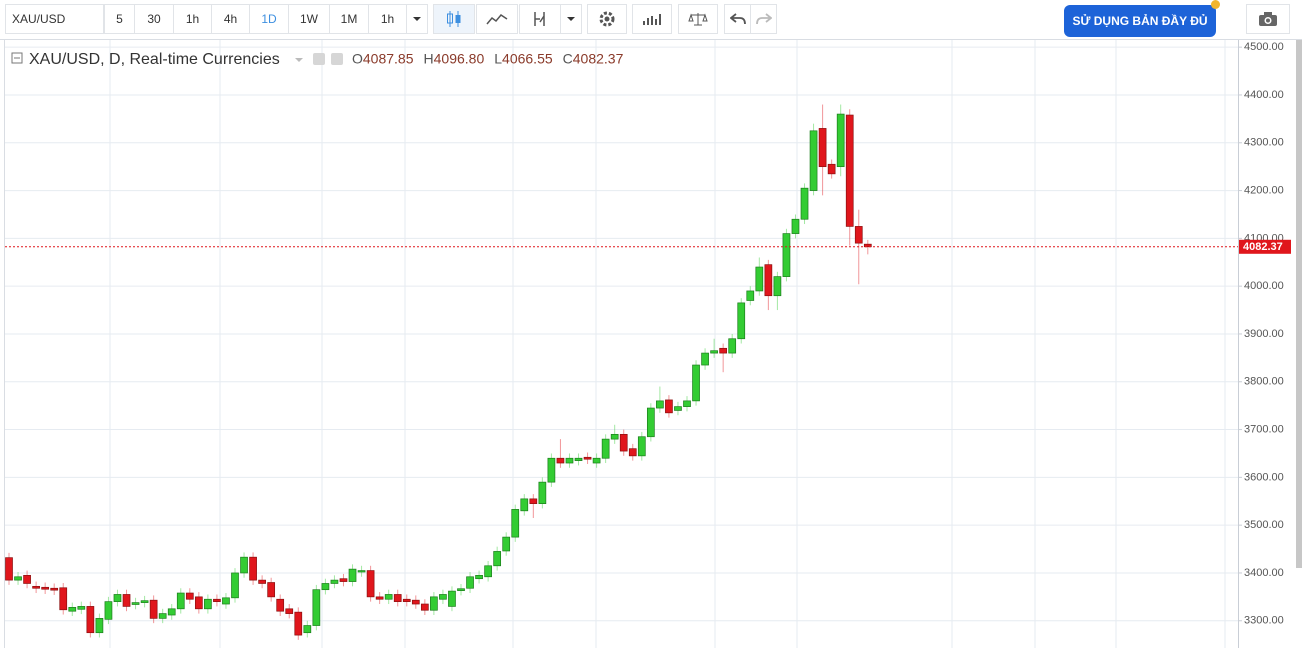 The height and width of the screenshot is (648, 1302). I want to click on caret, so click(571, 19).